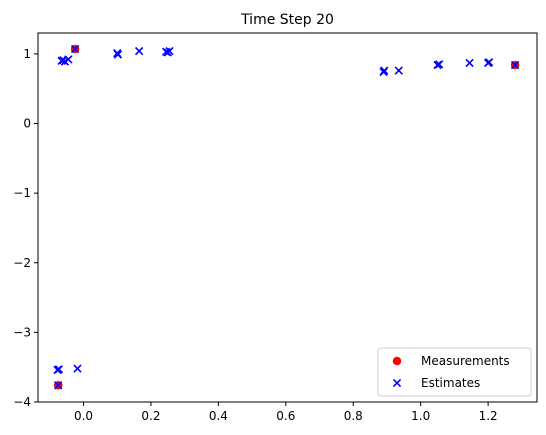 This screenshot has width=546, height=435. What do you see at coordinates (22, 263) in the screenshot?
I see `y-tick-label: −2` at bounding box center [22, 263].